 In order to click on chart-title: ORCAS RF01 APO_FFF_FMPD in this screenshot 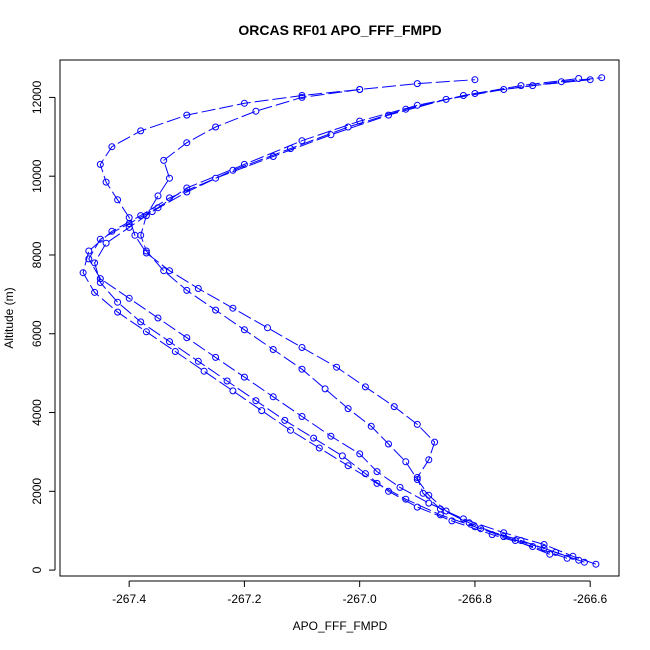, I will do `click(339, 30)`.